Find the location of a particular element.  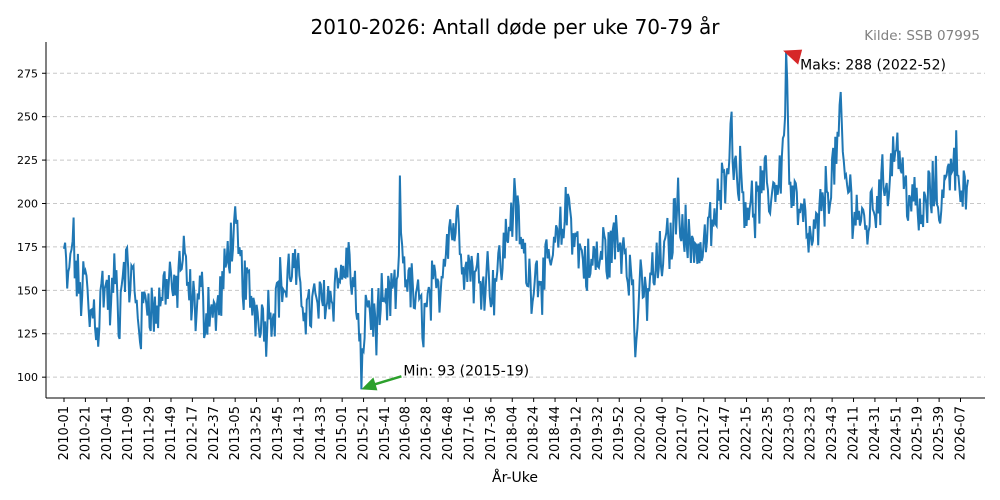

min-arrow-shaft is located at coordinates (386, 381).